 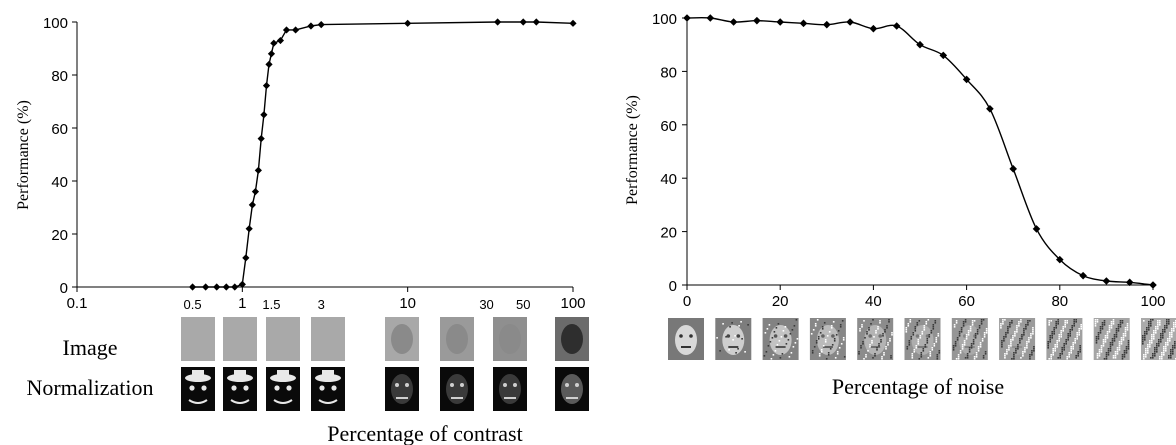 I want to click on face-mouth, so click(x=510, y=398).